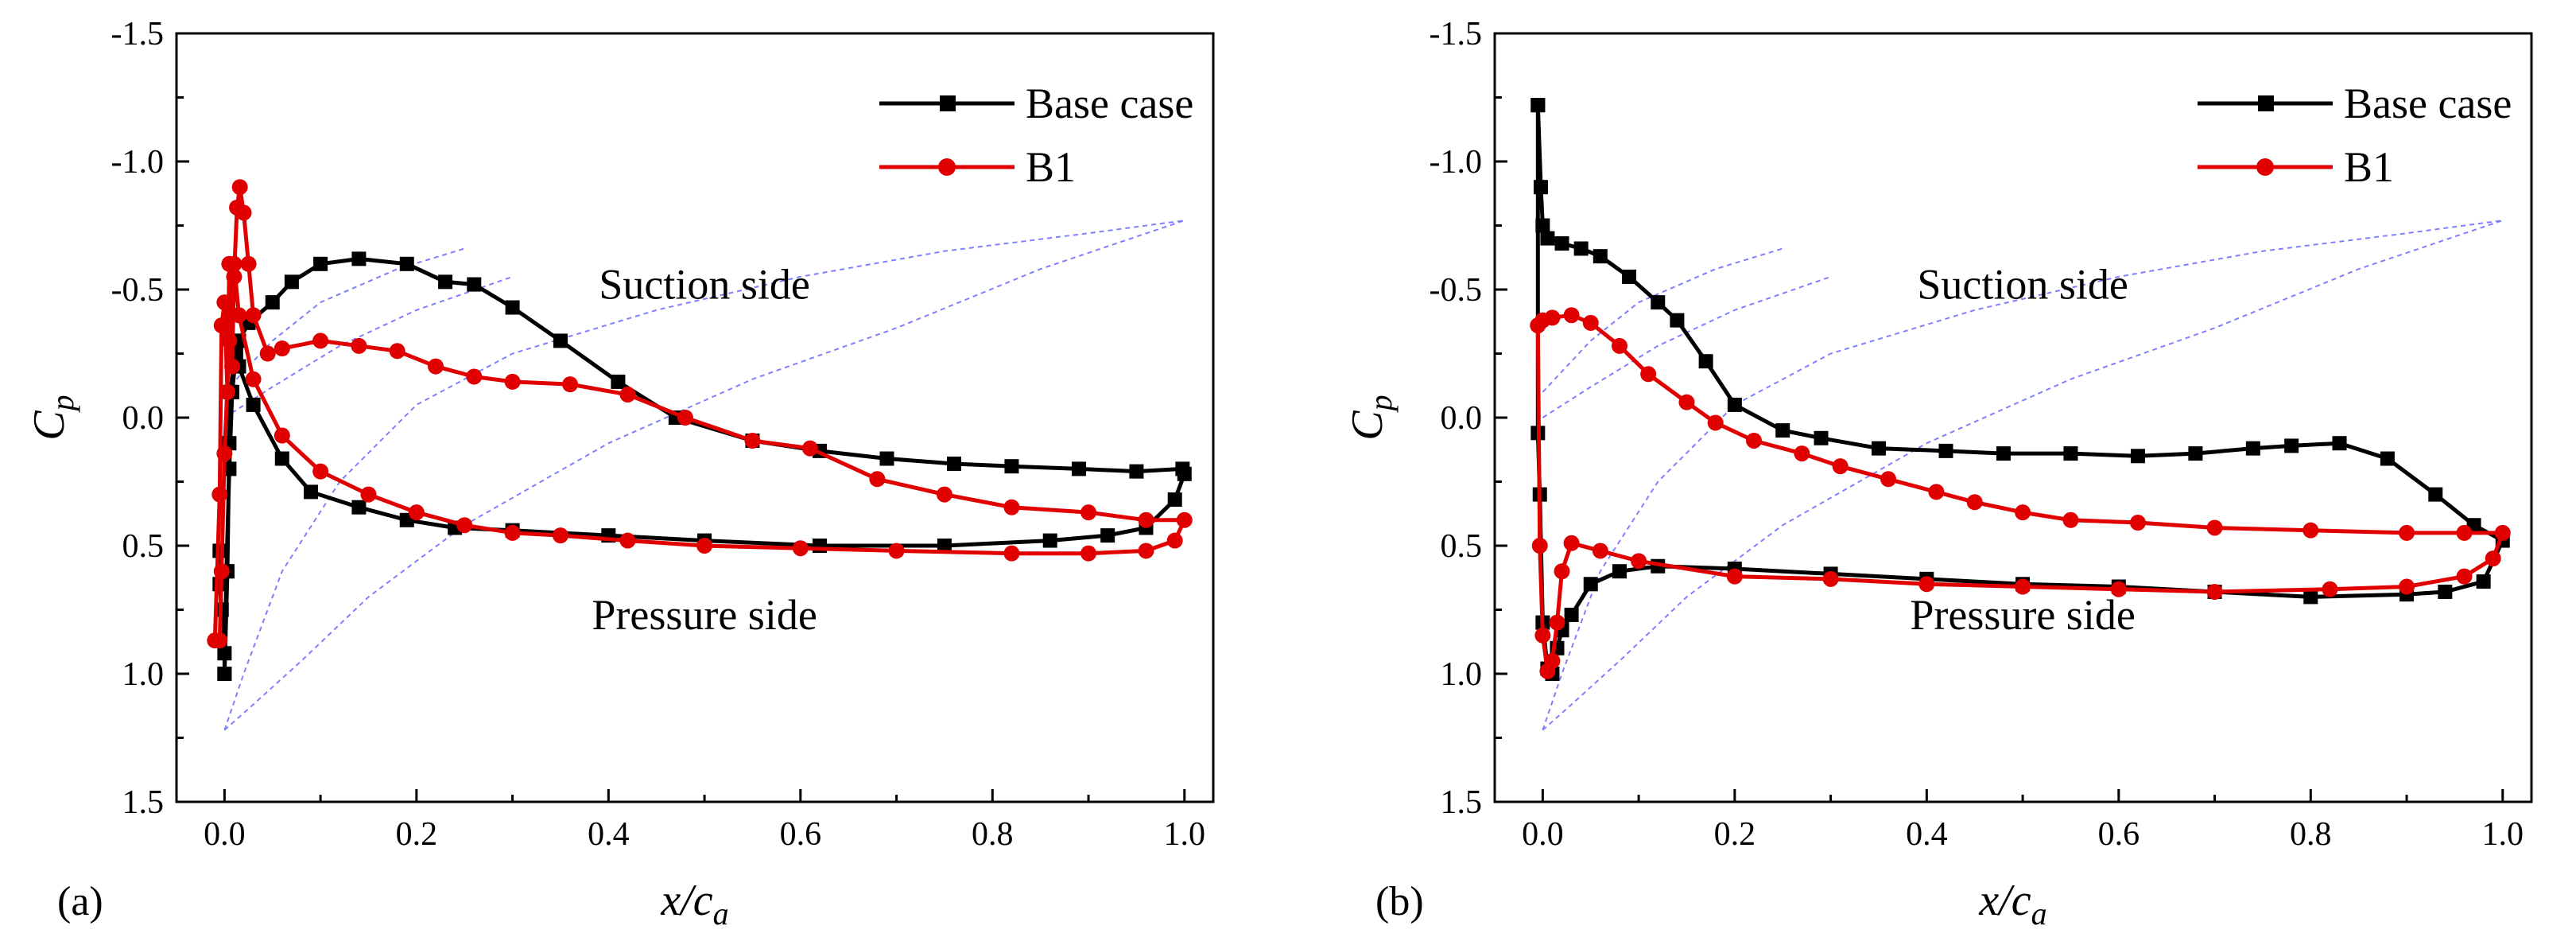 The width and height of the screenshot is (2576, 949). I want to click on legend-label: B1, so click(2369, 167).